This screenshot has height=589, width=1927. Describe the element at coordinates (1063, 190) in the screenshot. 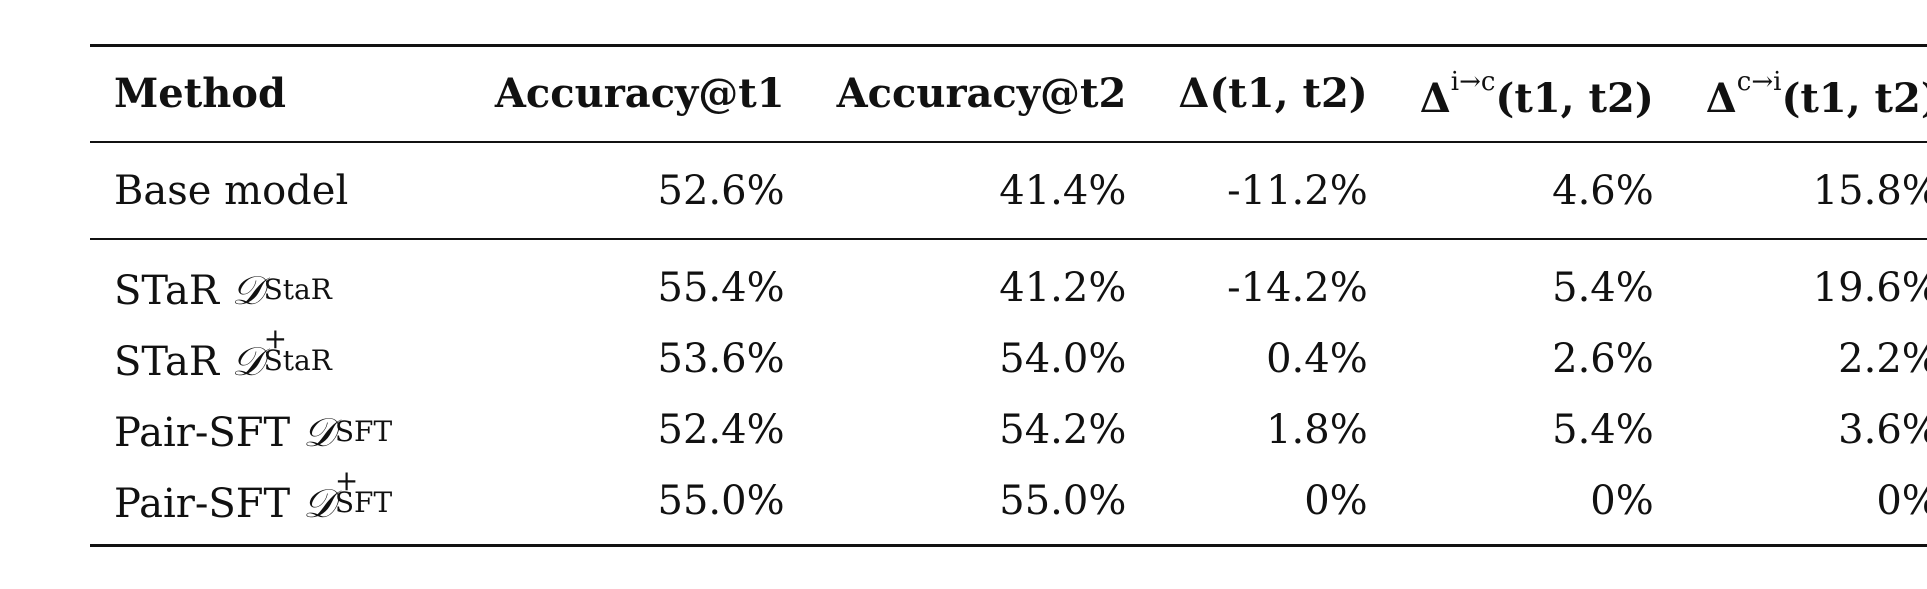

I see `cell-accuracy-t2: 41.4%` at that location.